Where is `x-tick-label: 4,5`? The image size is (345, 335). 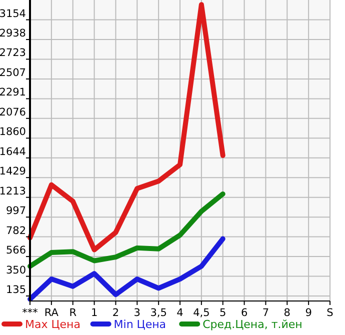
x-tick-label: 4,5 is located at coordinates (201, 313).